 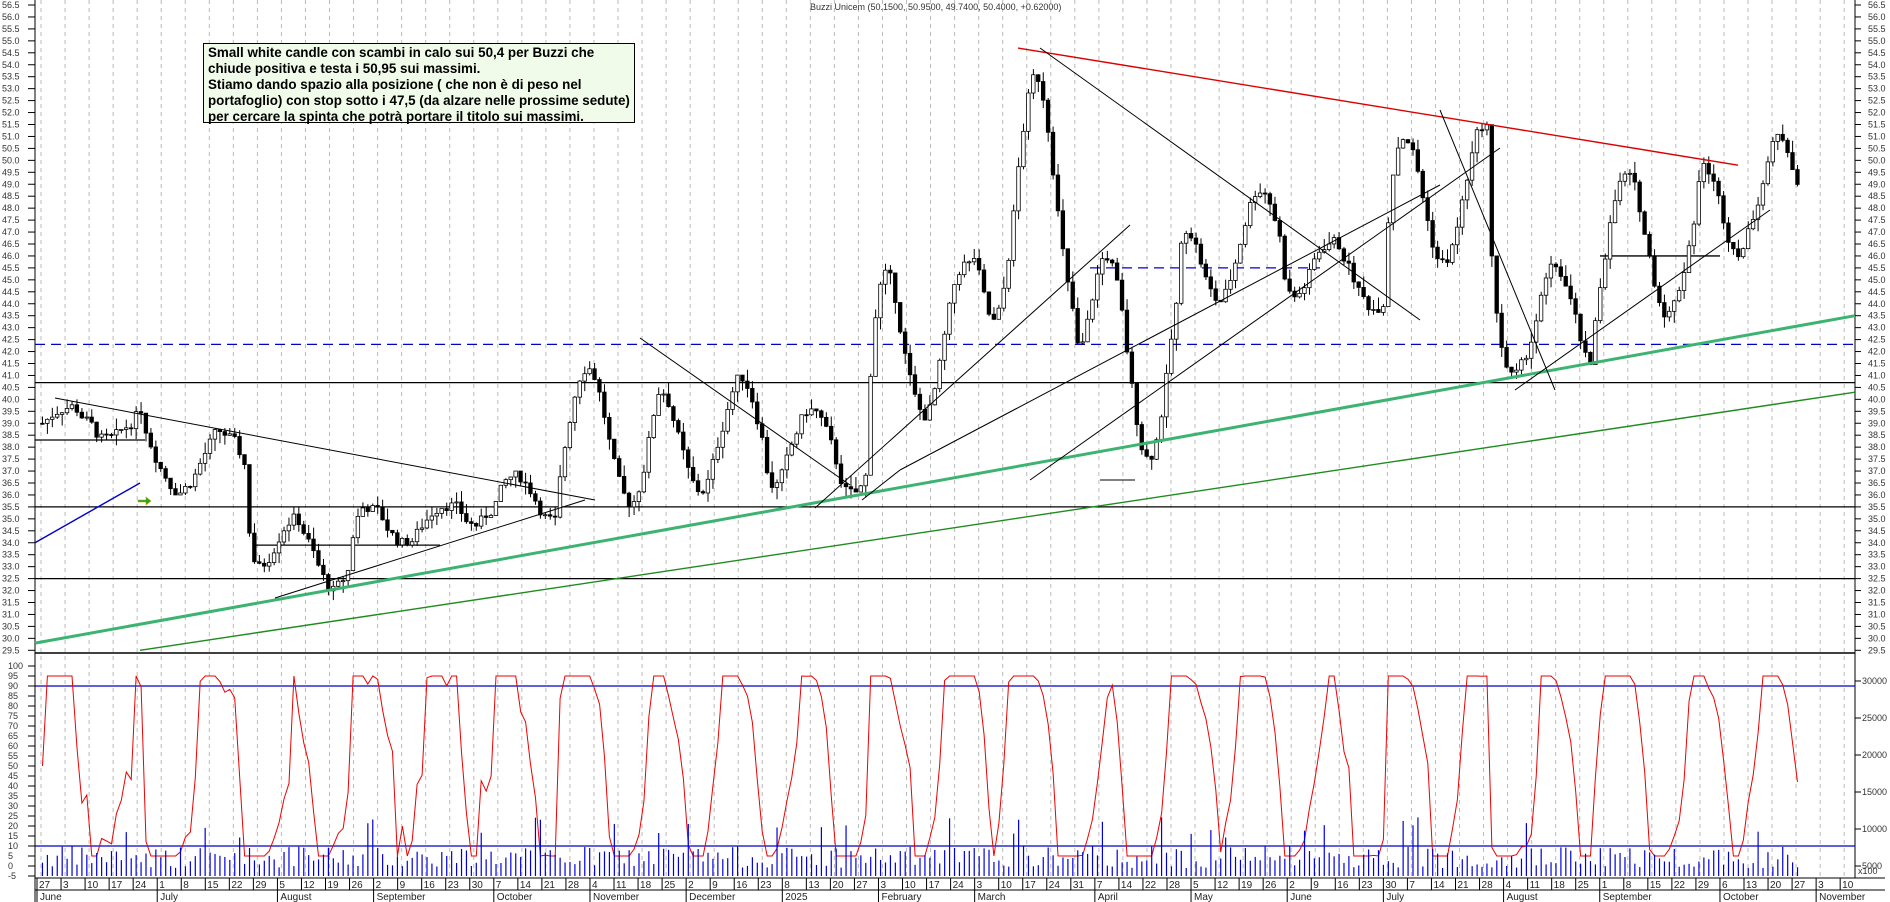 I want to click on svg-text: 39.0, so click(x=11, y=423).